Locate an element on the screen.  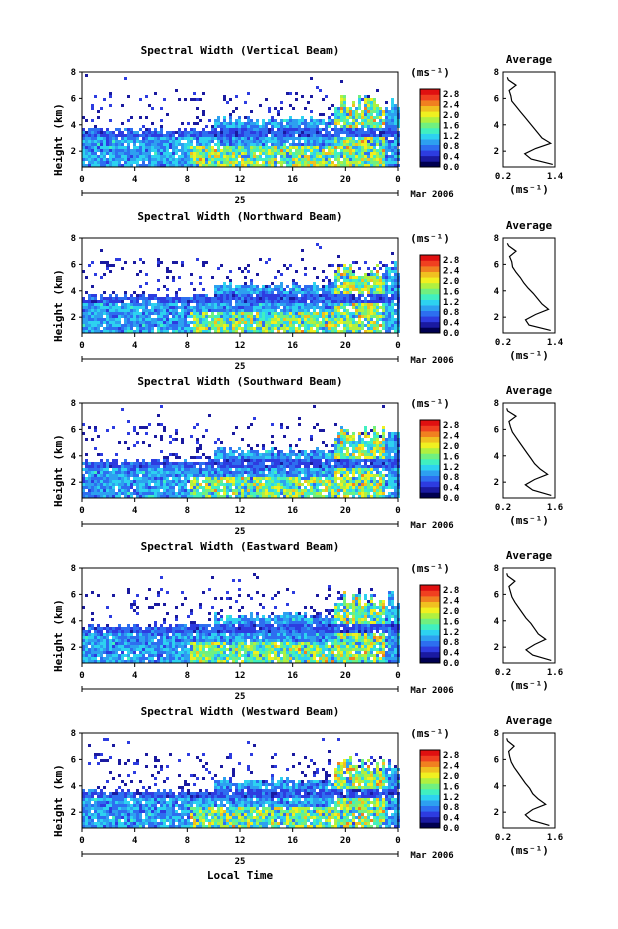
colorbar-tick-label: 0.4 is located at coordinates (451, 819).